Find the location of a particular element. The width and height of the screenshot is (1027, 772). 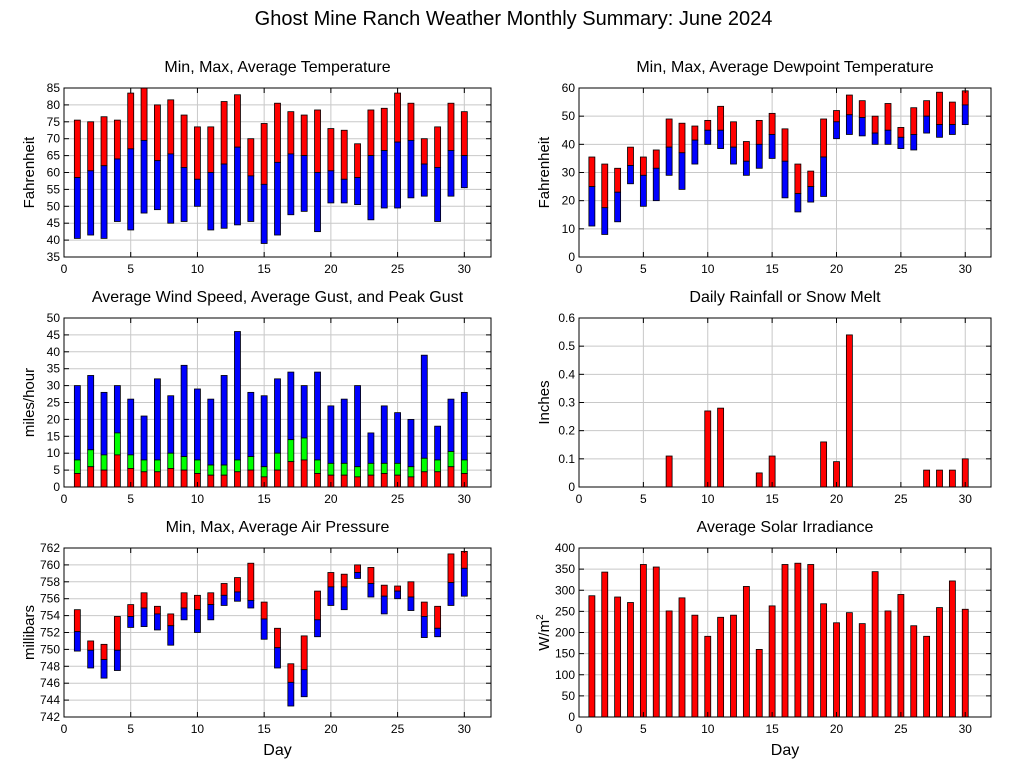

tick-label-y: 0.1 is located at coordinates (566, 459).